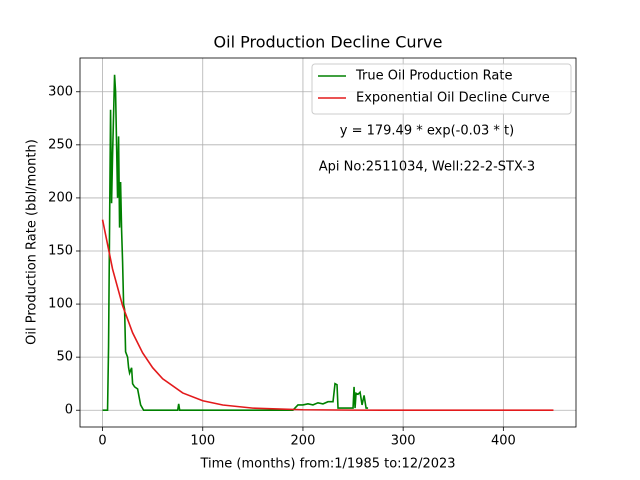 This screenshot has height=480, width=640. I want to click on y-tick-label: 150, so click(60, 250).